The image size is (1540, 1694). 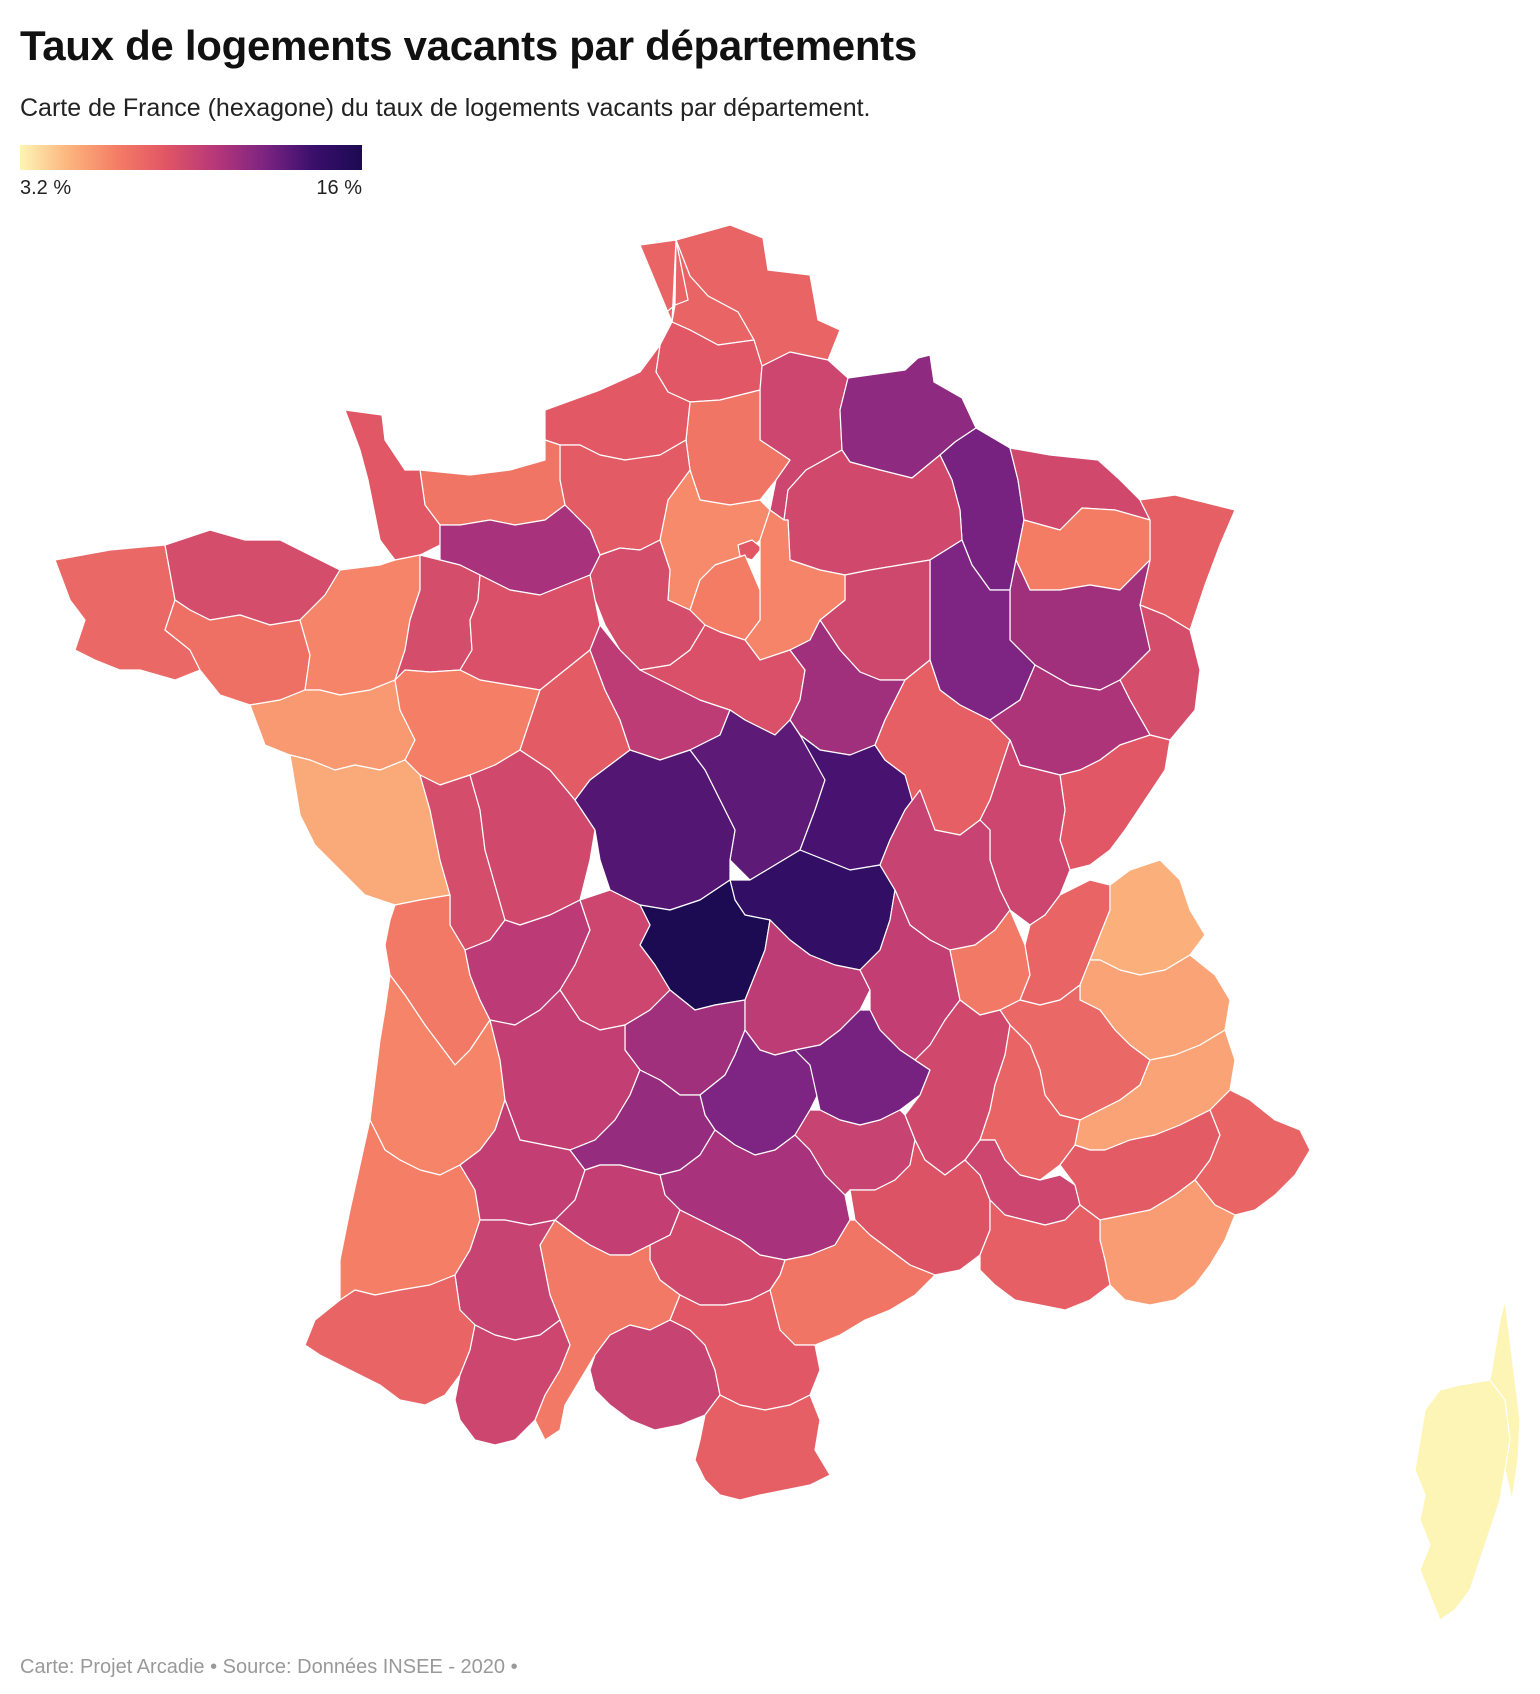 I want to click on department-bouches-du-rhone, so click(x=1045, y=1255).